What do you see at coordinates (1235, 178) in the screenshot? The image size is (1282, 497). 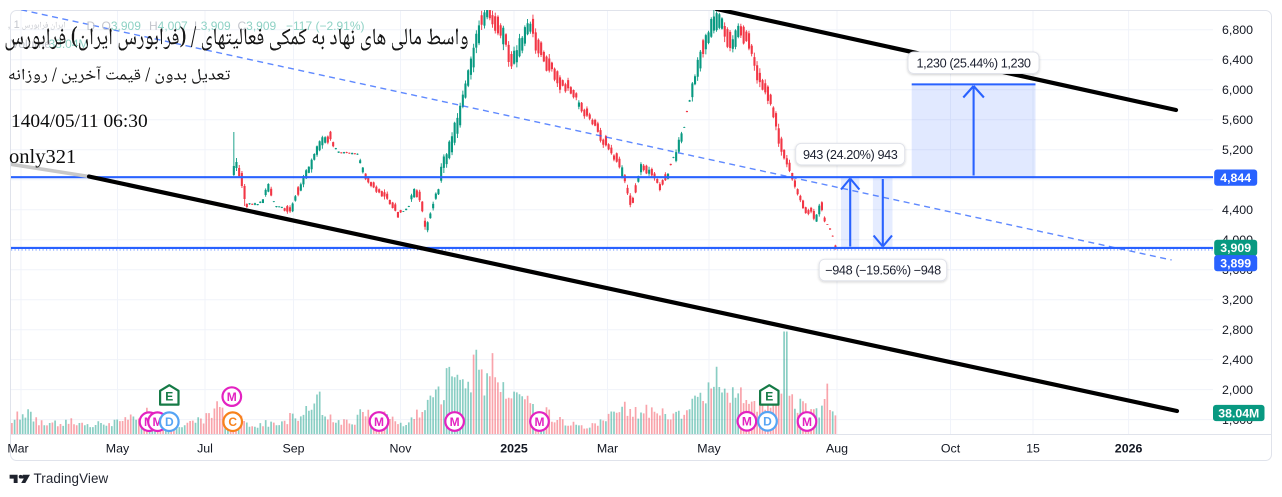 I see `svg-text: 4,844` at bounding box center [1235, 178].